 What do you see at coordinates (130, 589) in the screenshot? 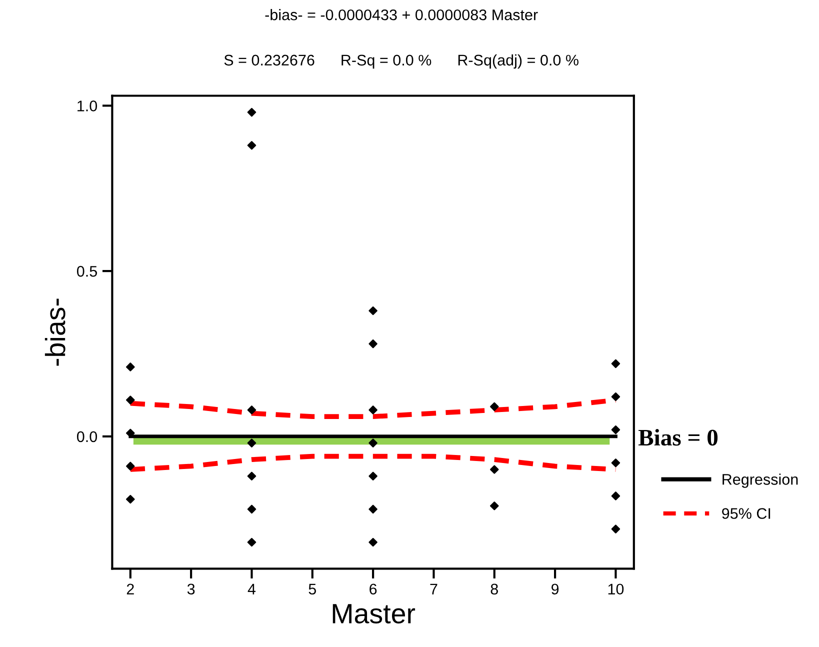
I see `x-tick-label: 2` at bounding box center [130, 589].